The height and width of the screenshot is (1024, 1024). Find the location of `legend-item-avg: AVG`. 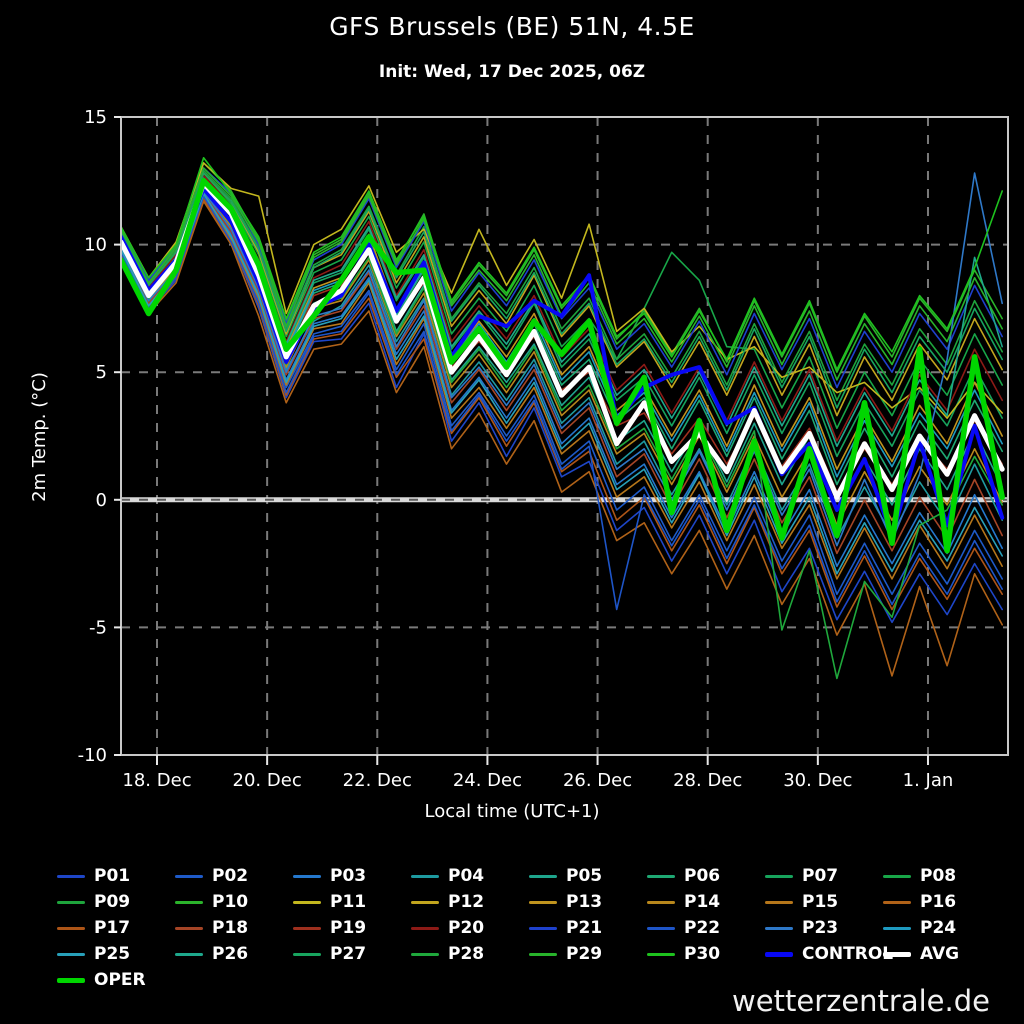

legend-item-avg: AVG is located at coordinates (942, 954).